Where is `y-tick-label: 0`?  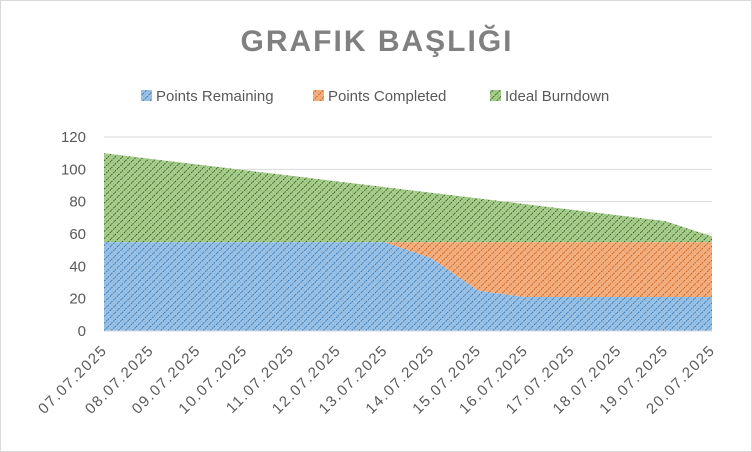
y-tick-label: 0 is located at coordinates (82, 331).